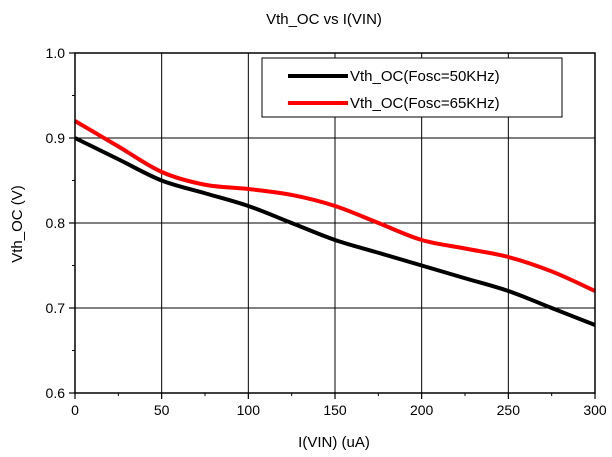  Describe the element at coordinates (425, 76) in the screenshot. I see `legend-label-1: Vth_OC(Fosc=50KHz)` at that location.